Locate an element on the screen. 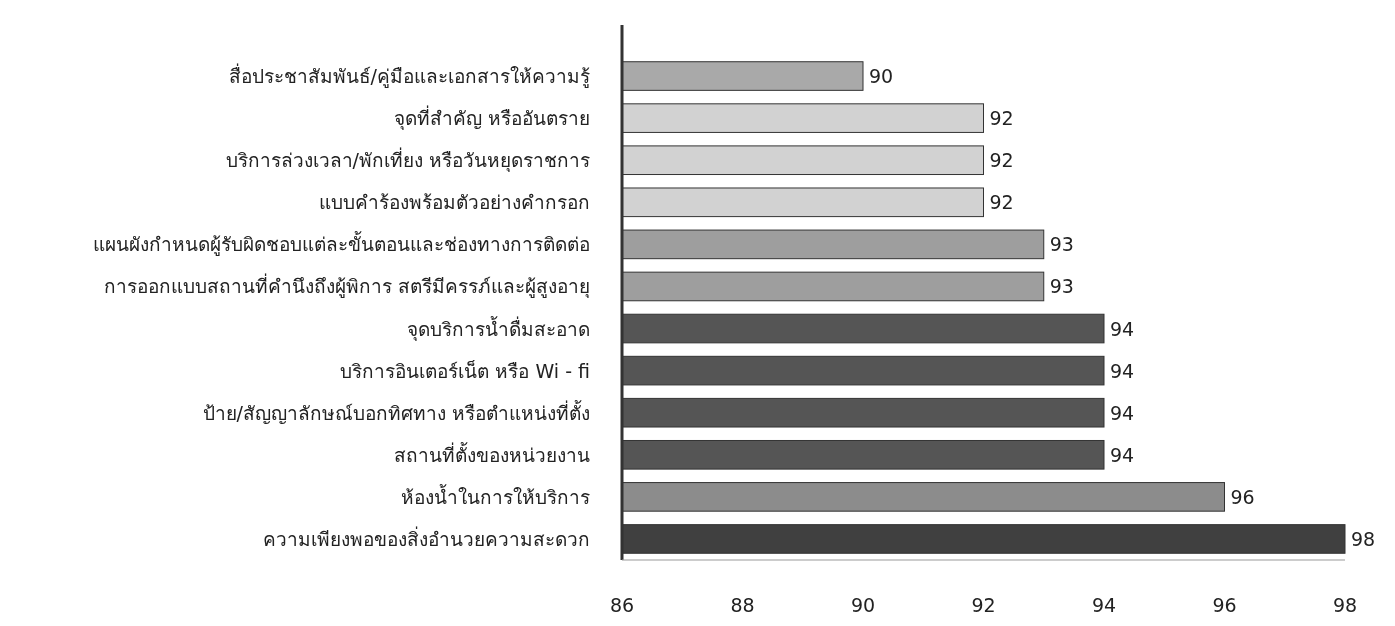 Image resolution: width=1395 pixels, height=626 pixels. y-tick-label: แบบคำร้องพร้อมตัวอย่างคำกรอก is located at coordinates (454, 202).